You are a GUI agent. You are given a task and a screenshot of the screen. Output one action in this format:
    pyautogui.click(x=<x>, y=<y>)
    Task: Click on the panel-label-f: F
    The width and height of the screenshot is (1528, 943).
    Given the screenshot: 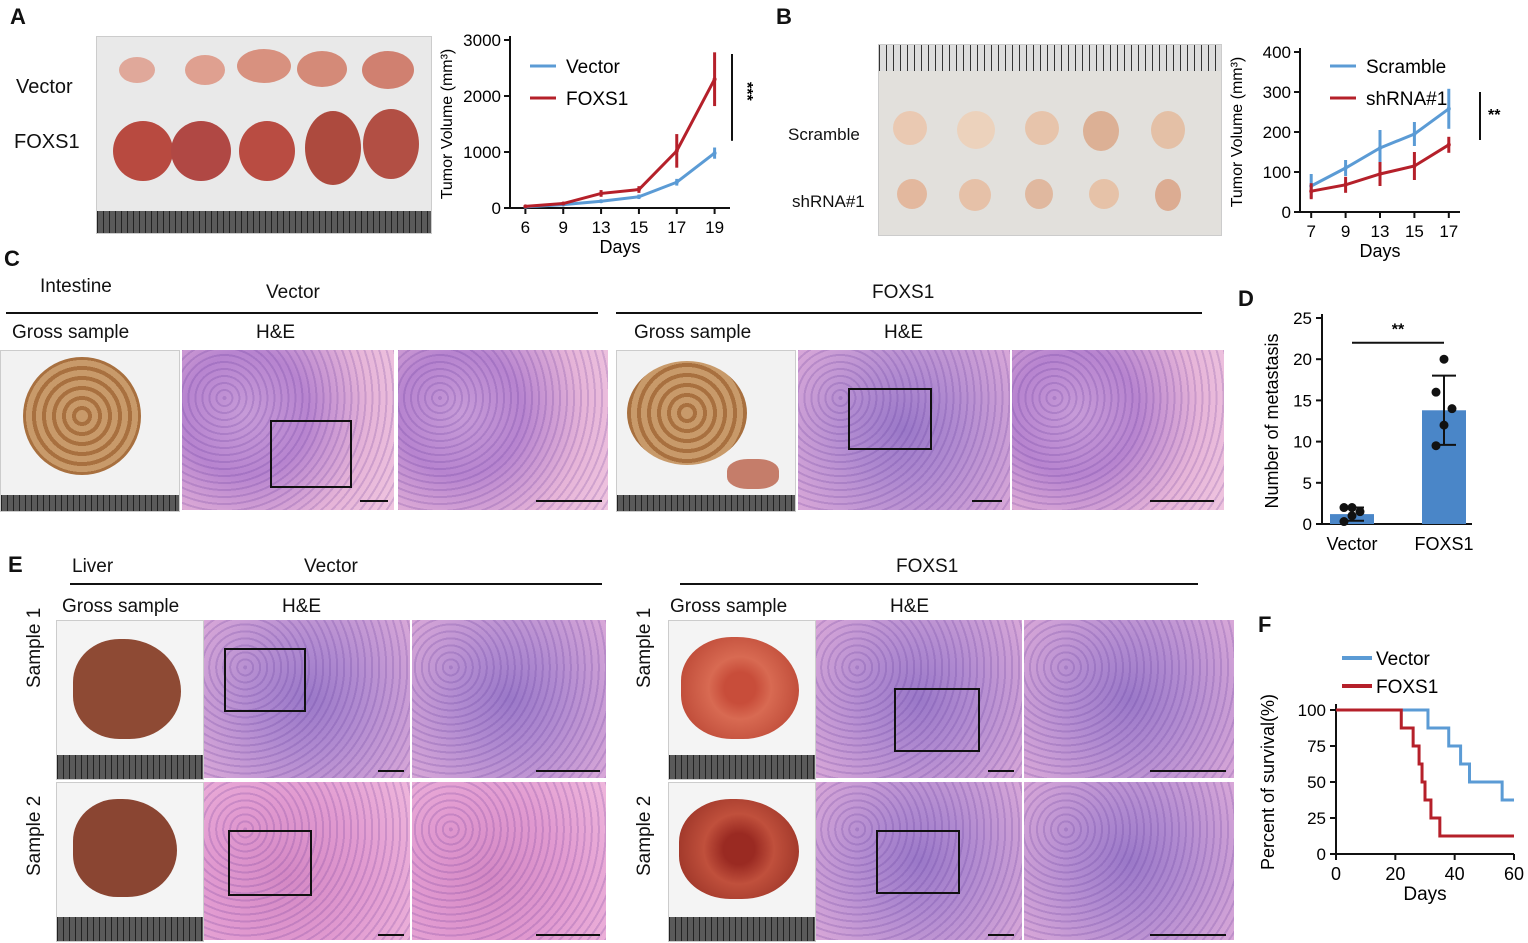 What is the action you would take?
    pyautogui.click(x=1265, y=624)
    